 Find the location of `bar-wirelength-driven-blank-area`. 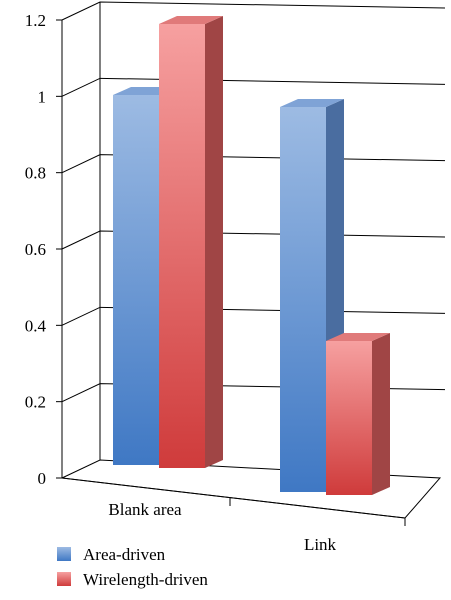

bar-wirelength-driven-blank-area is located at coordinates (191, 242).